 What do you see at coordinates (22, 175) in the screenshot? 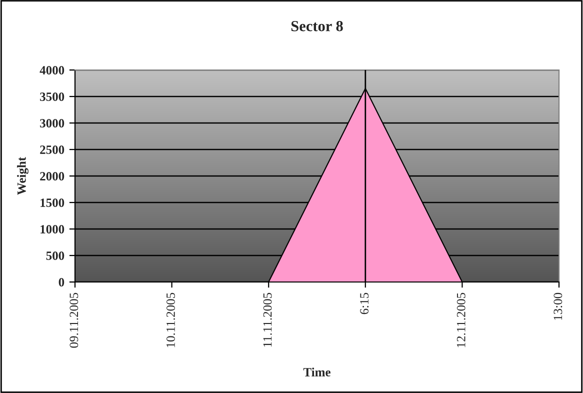
I see `y-axis-title: Weight` at bounding box center [22, 175].